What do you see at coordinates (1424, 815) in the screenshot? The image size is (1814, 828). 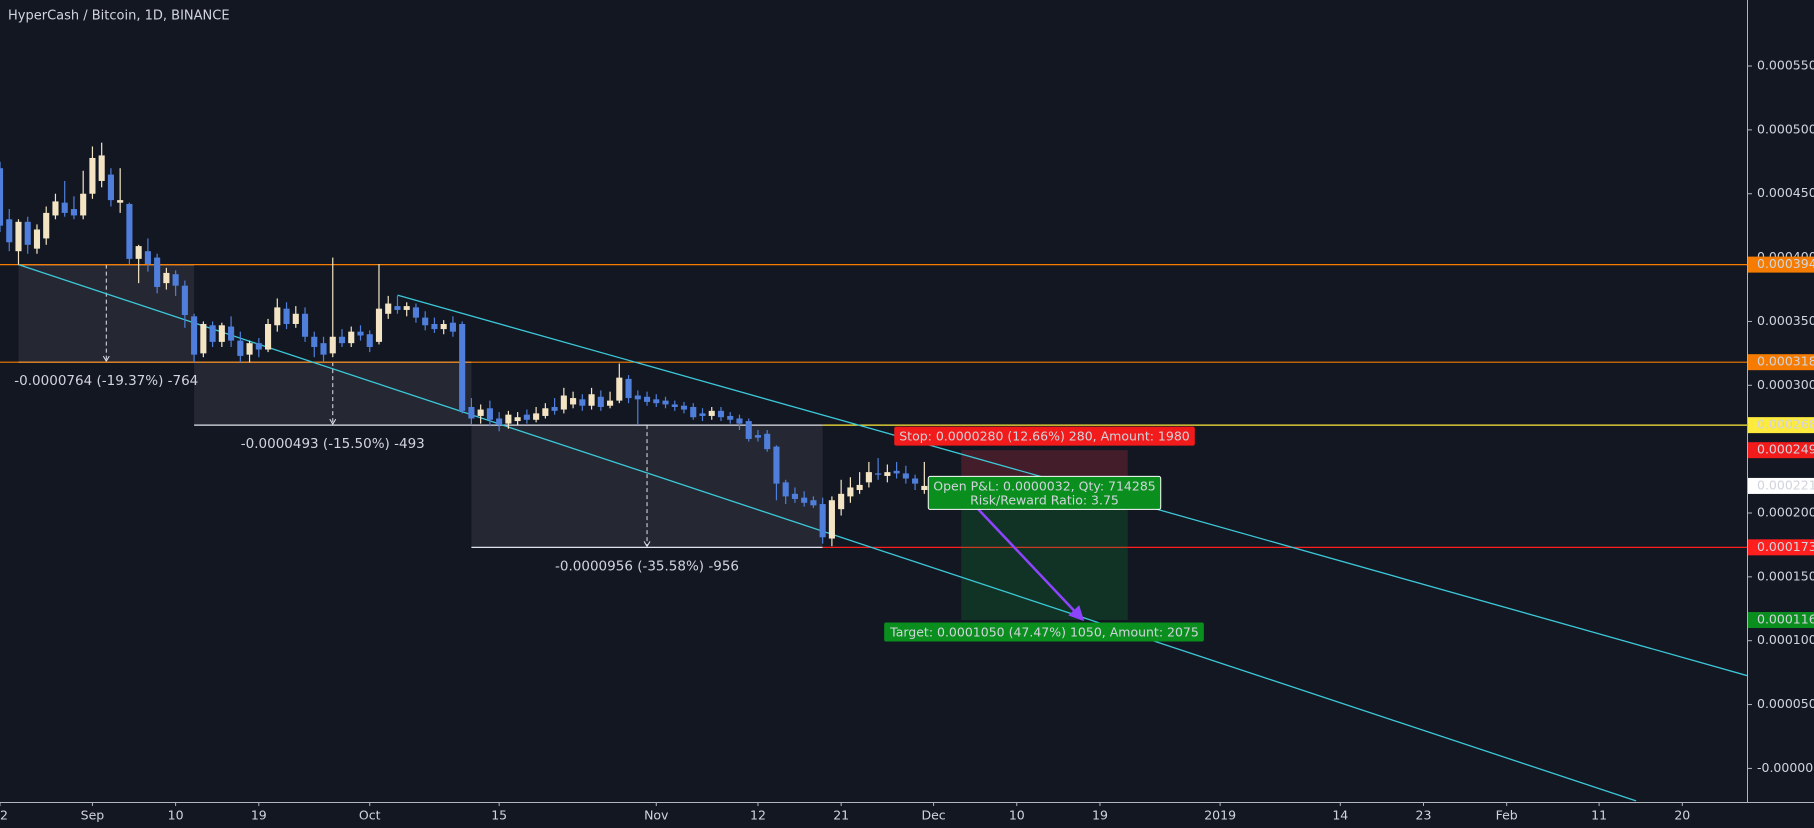 I see `x-tick-label: 23` at bounding box center [1424, 815].